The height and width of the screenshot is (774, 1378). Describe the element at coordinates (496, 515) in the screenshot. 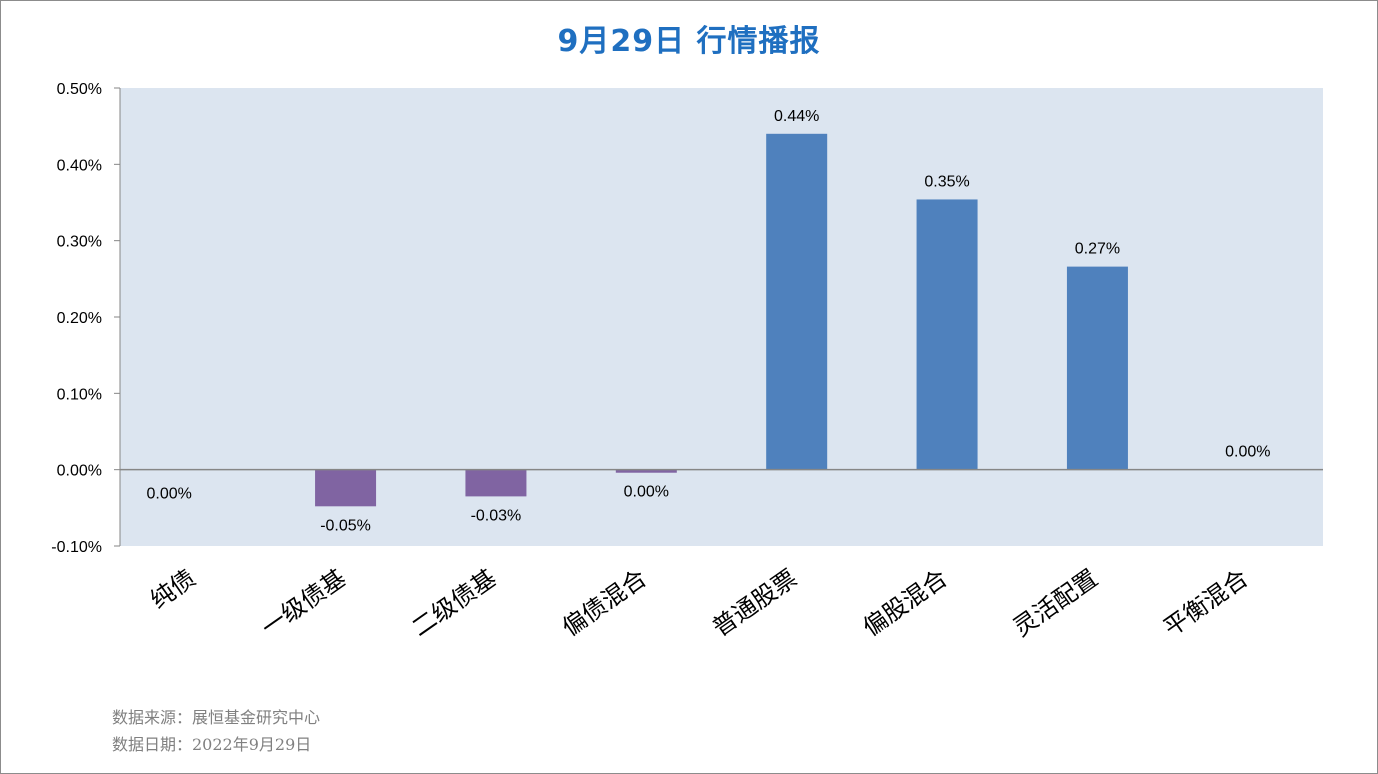

I see `data-label: -0.03%` at that location.